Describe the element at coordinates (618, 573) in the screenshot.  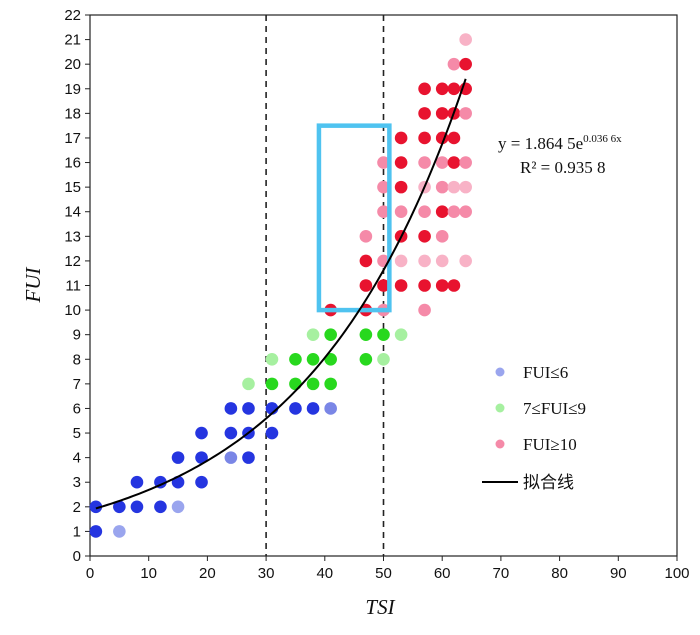
I see `x-tick-label: 90` at that location.